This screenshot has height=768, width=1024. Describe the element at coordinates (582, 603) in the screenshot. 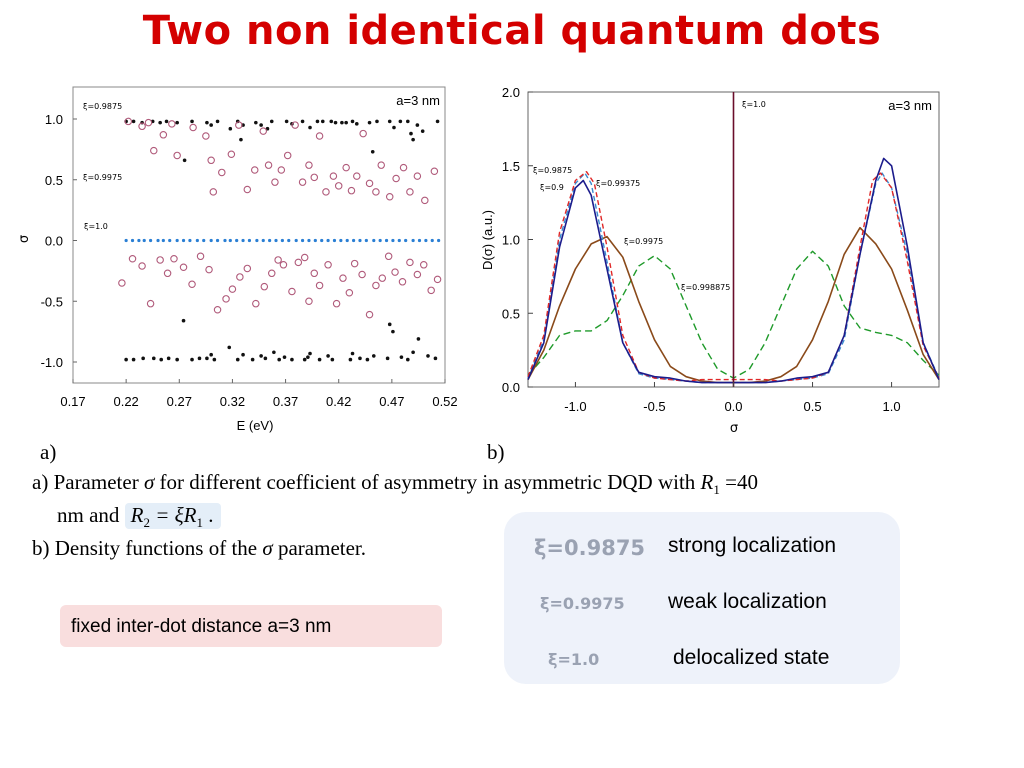

I see `legend-key-weak: ξ=0.9975` at that location.